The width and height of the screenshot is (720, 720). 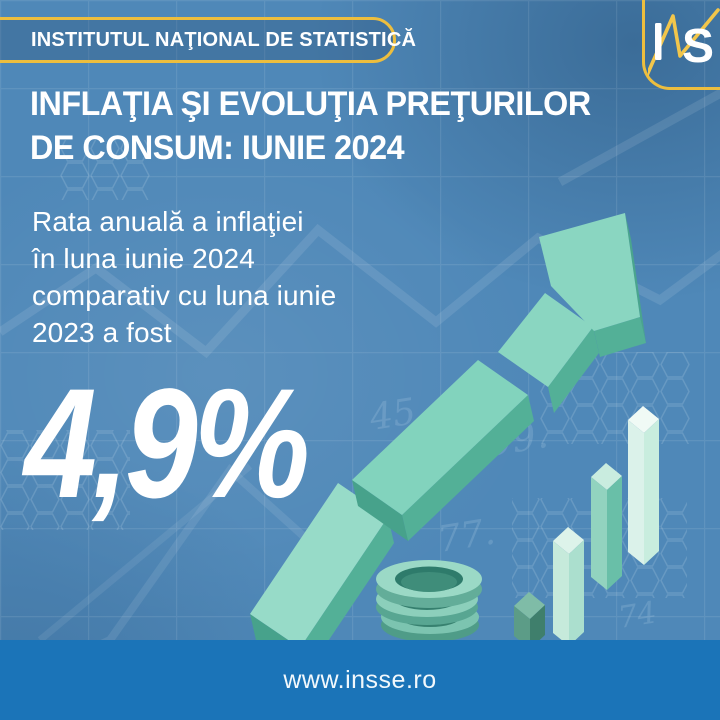 I want to click on logo-letter-i-bar, so click(x=658, y=41).